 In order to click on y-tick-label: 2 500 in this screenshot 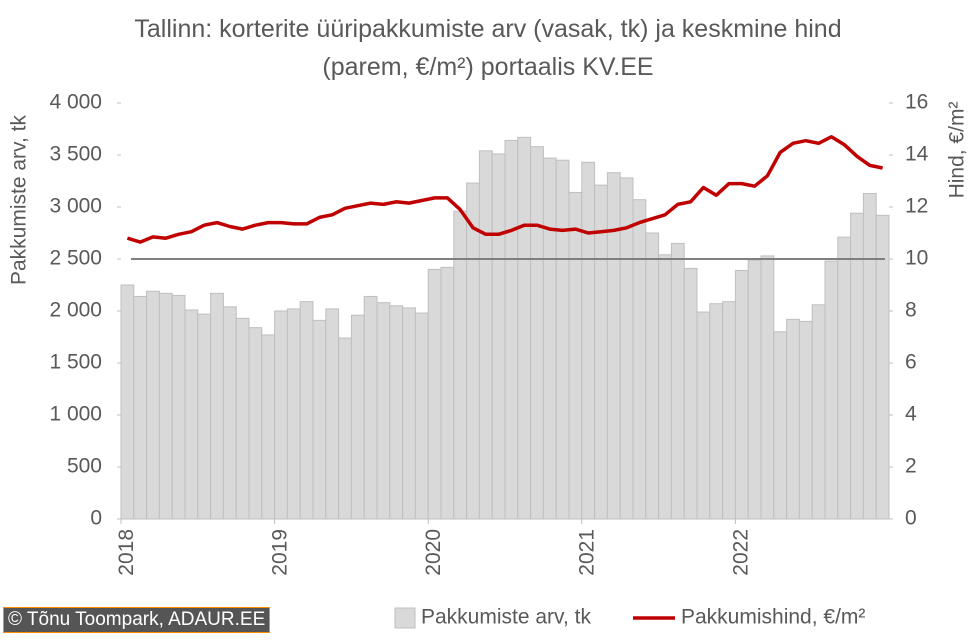, I will do `click(75, 258)`.